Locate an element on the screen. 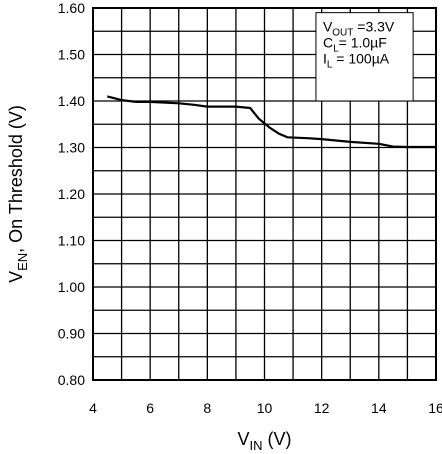  series-line is located at coordinates (271, 122).